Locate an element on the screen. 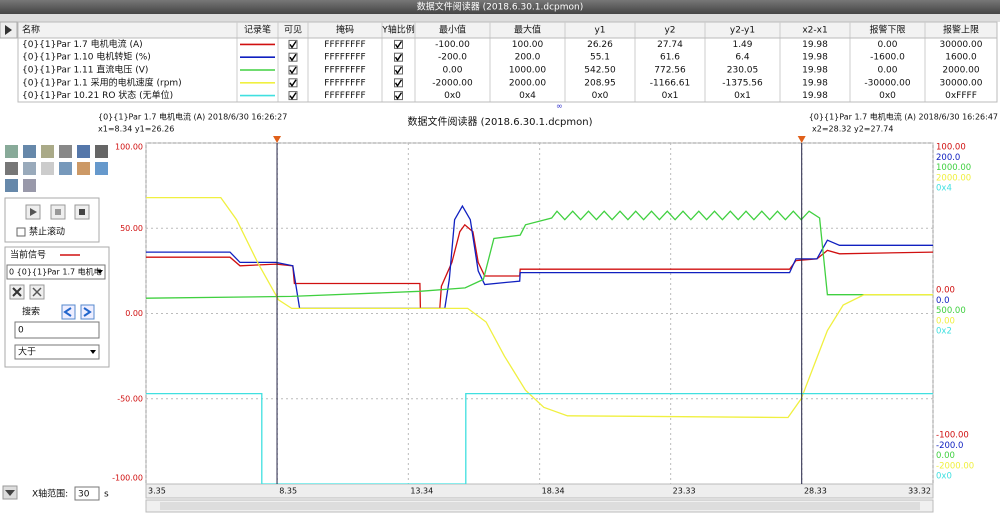  title-bar is located at coordinates (500, 7).